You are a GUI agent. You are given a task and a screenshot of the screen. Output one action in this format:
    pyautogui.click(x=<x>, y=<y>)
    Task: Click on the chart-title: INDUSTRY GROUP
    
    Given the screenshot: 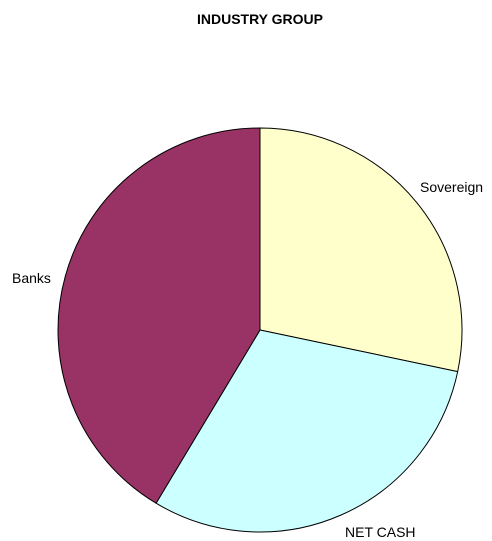 What is the action you would take?
    pyautogui.click(x=260, y=19)
    